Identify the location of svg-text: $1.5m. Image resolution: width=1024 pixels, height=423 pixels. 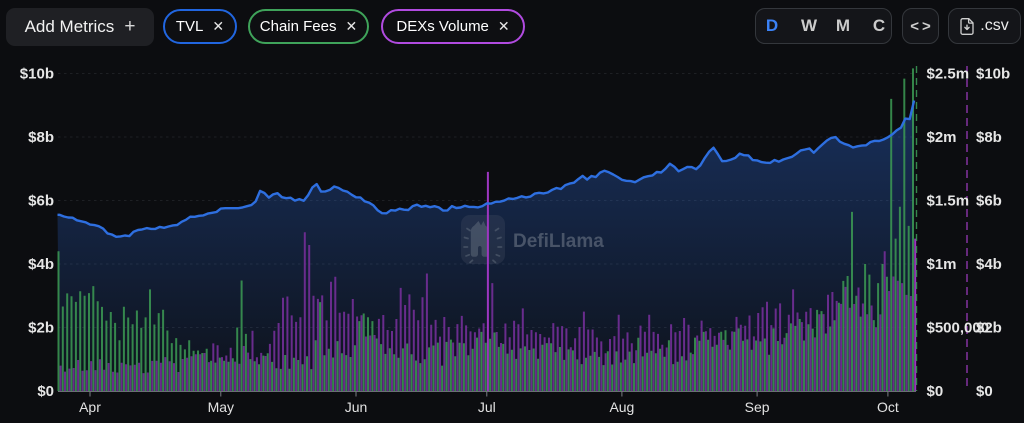
(948, 201).